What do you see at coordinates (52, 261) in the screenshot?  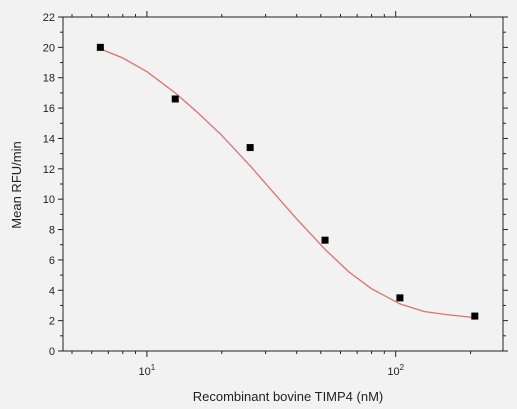 I see `y-tick-label: 6` at bounding box center [52, 261].